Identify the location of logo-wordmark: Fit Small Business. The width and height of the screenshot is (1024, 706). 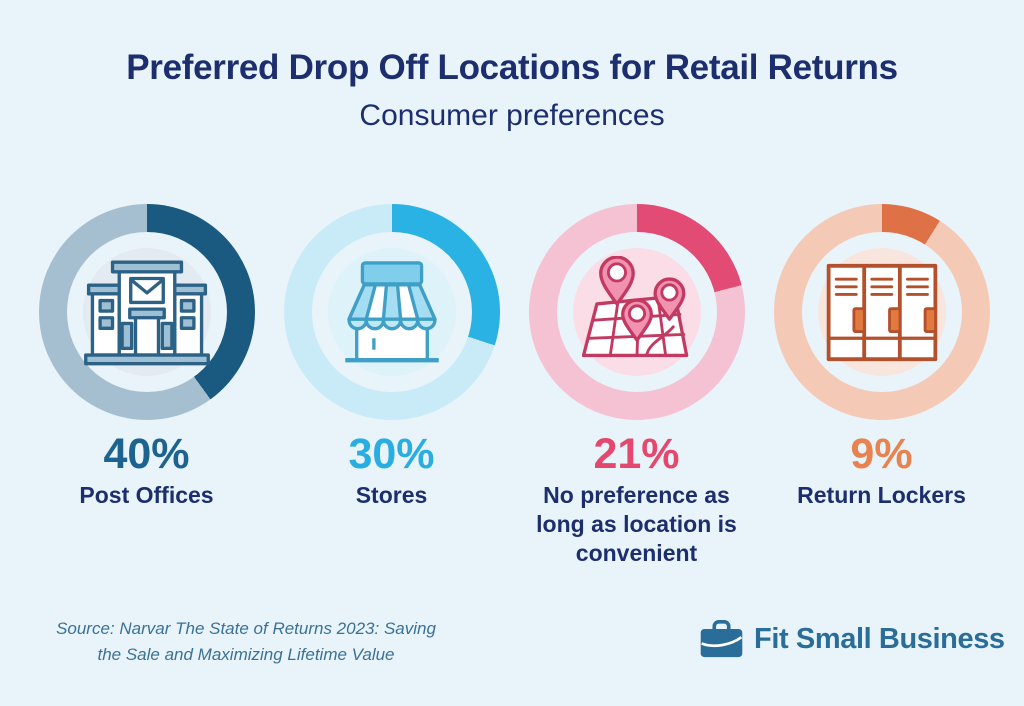
(879, 638).